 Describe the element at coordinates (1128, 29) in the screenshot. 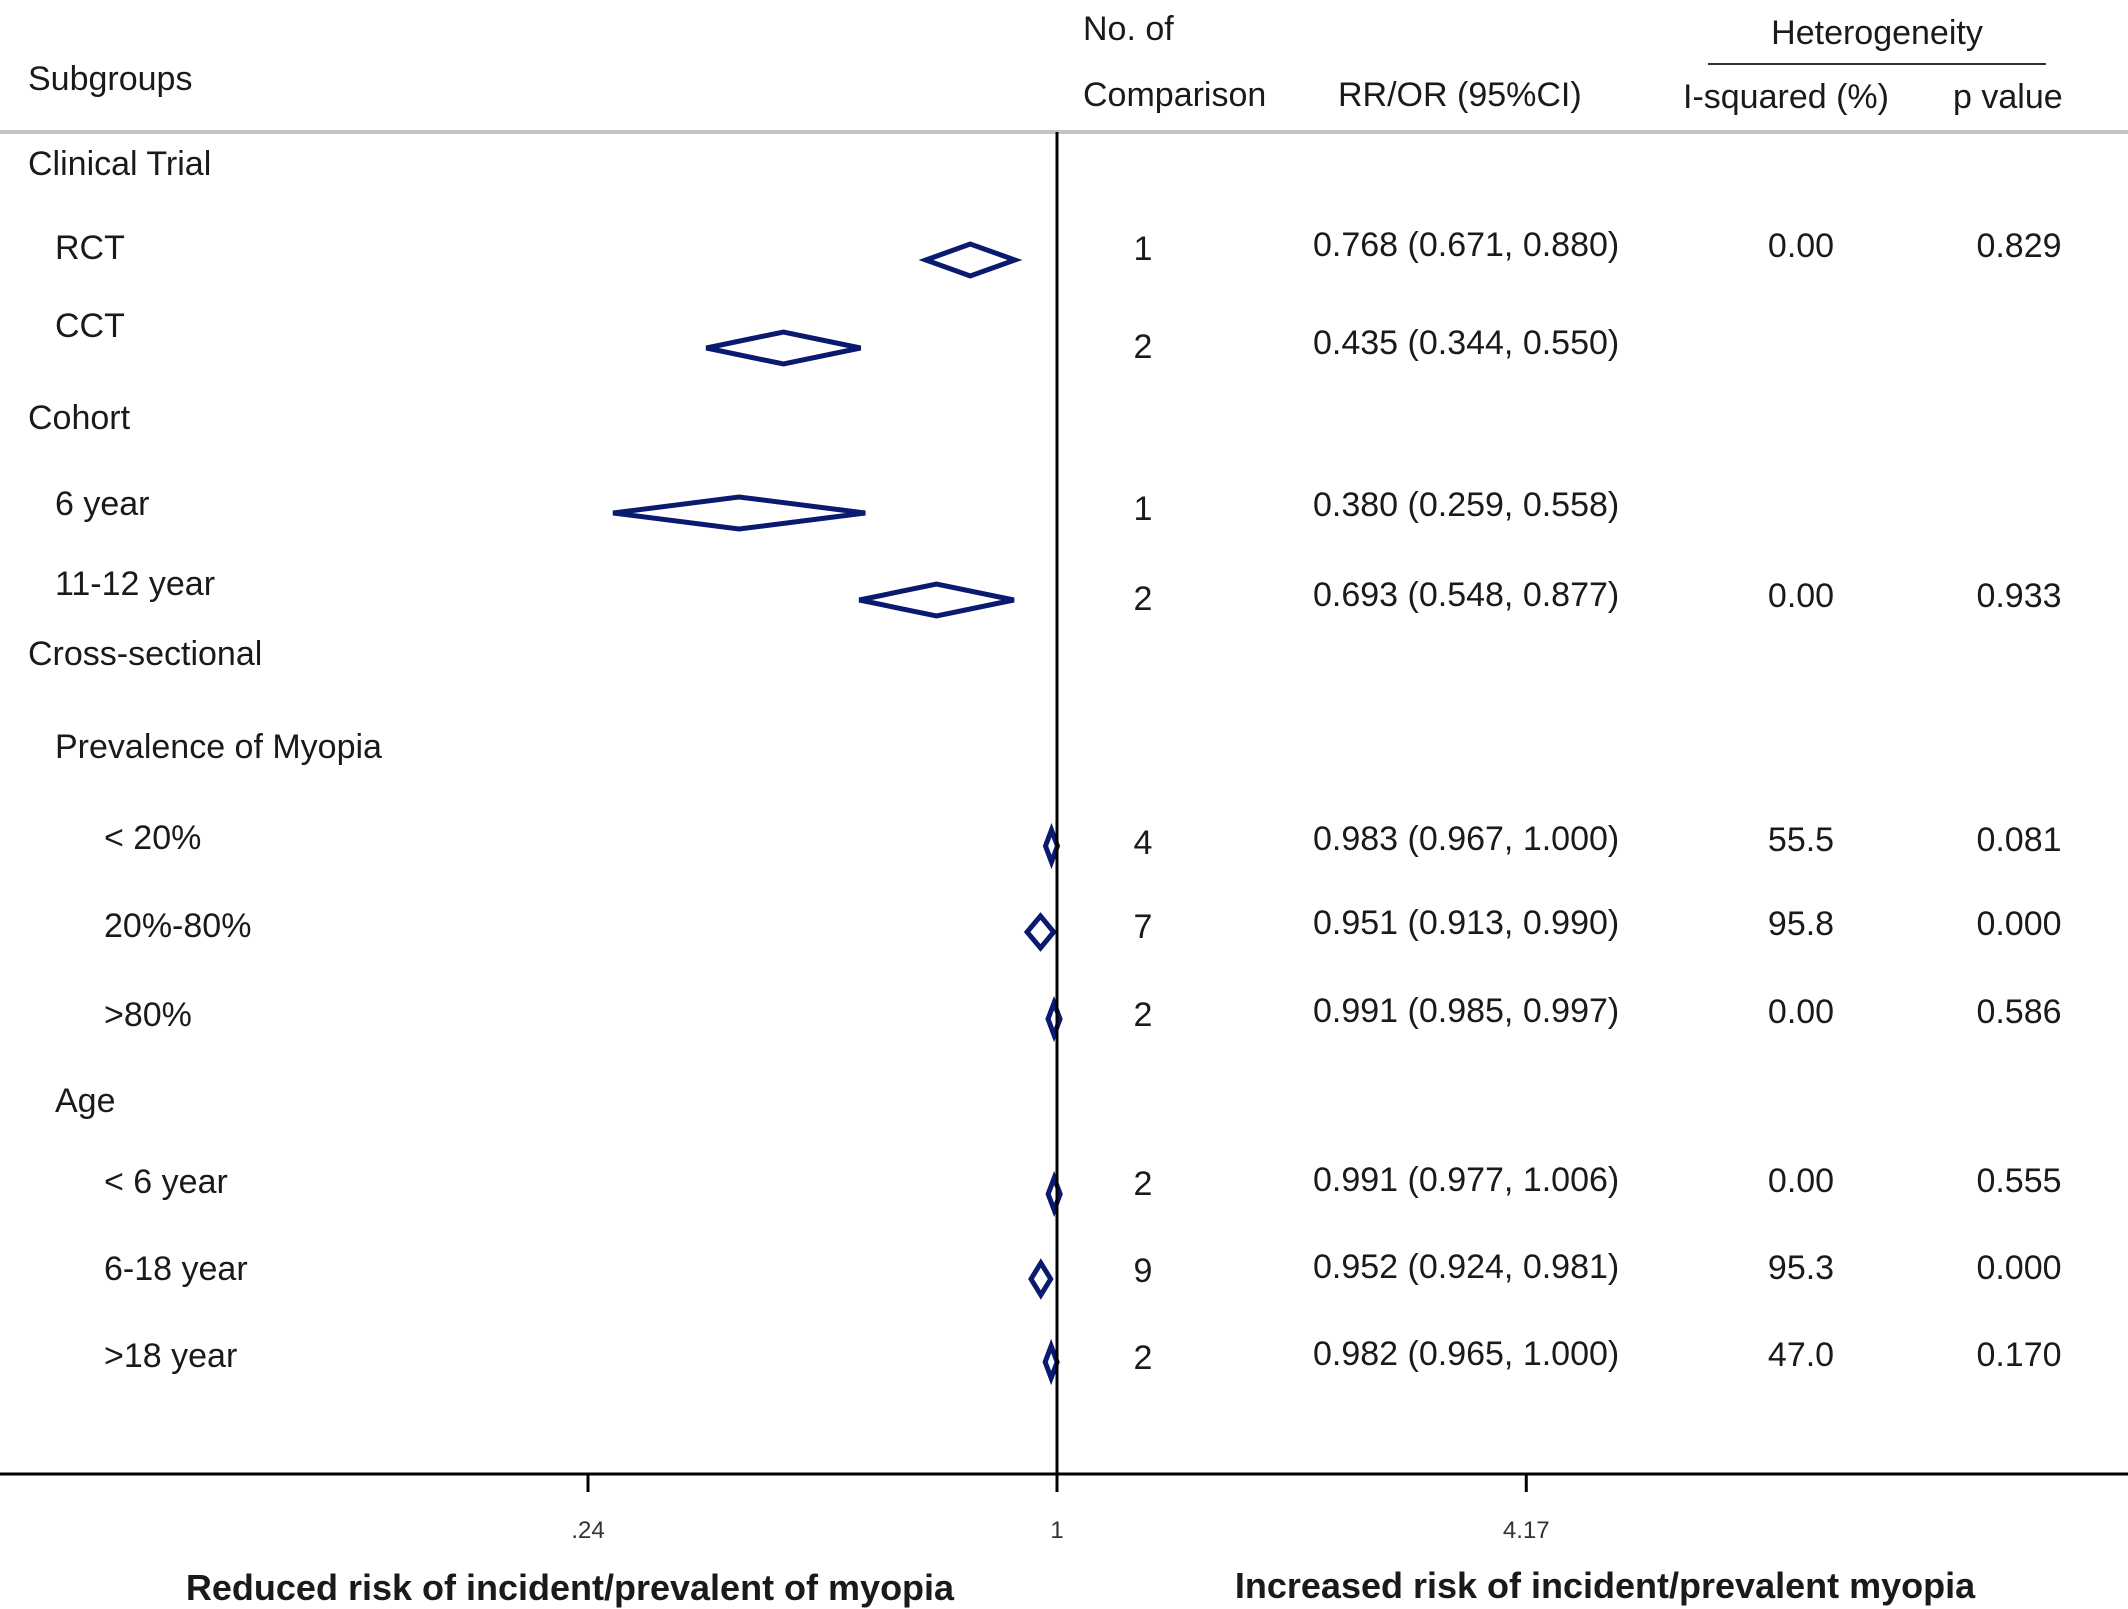

I see `header-no-of: No. of` at that location.